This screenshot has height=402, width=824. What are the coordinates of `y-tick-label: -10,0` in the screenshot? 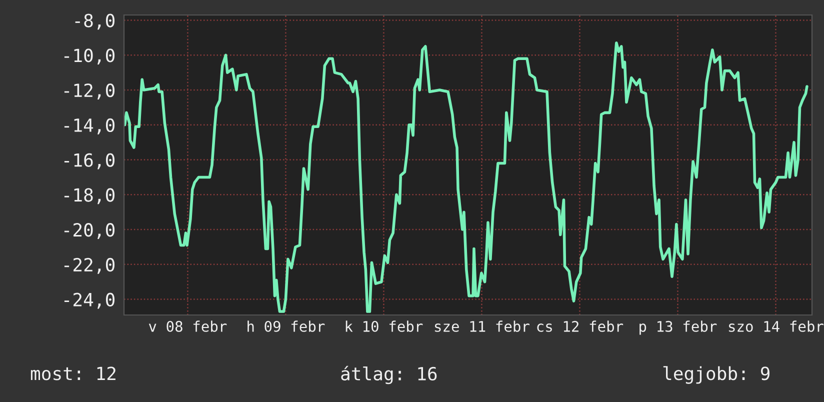 It's located at (89, 56).